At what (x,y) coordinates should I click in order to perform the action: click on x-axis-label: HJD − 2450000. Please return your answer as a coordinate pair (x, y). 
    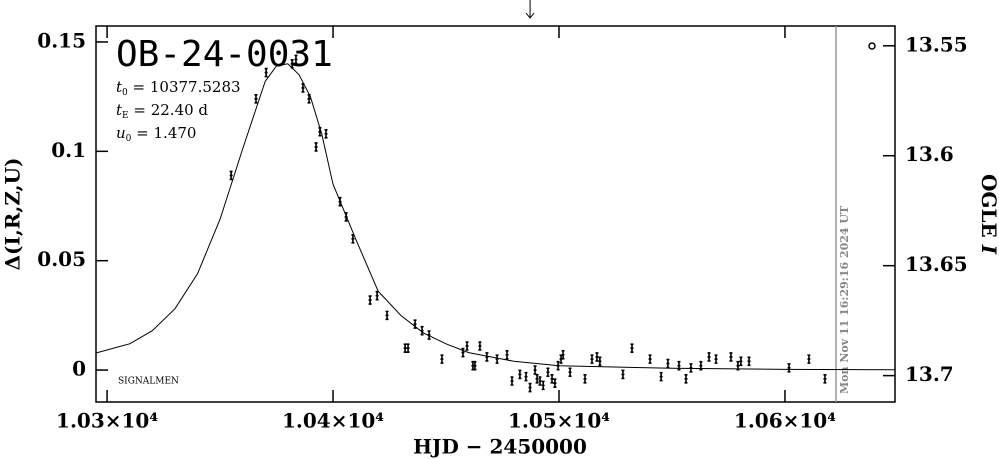
    Looking at the image, I should click on (500, 447).